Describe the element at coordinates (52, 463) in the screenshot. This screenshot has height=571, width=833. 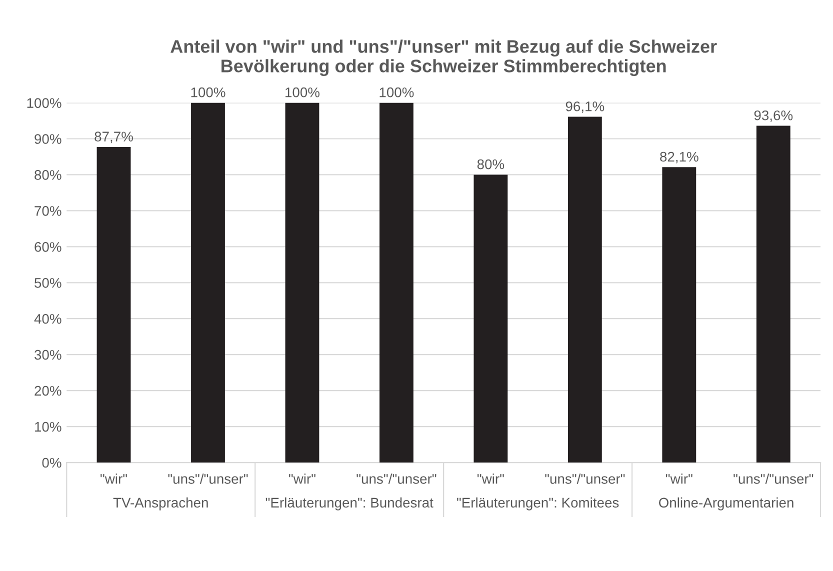
I see `y-tick-label: 0%` at that location.